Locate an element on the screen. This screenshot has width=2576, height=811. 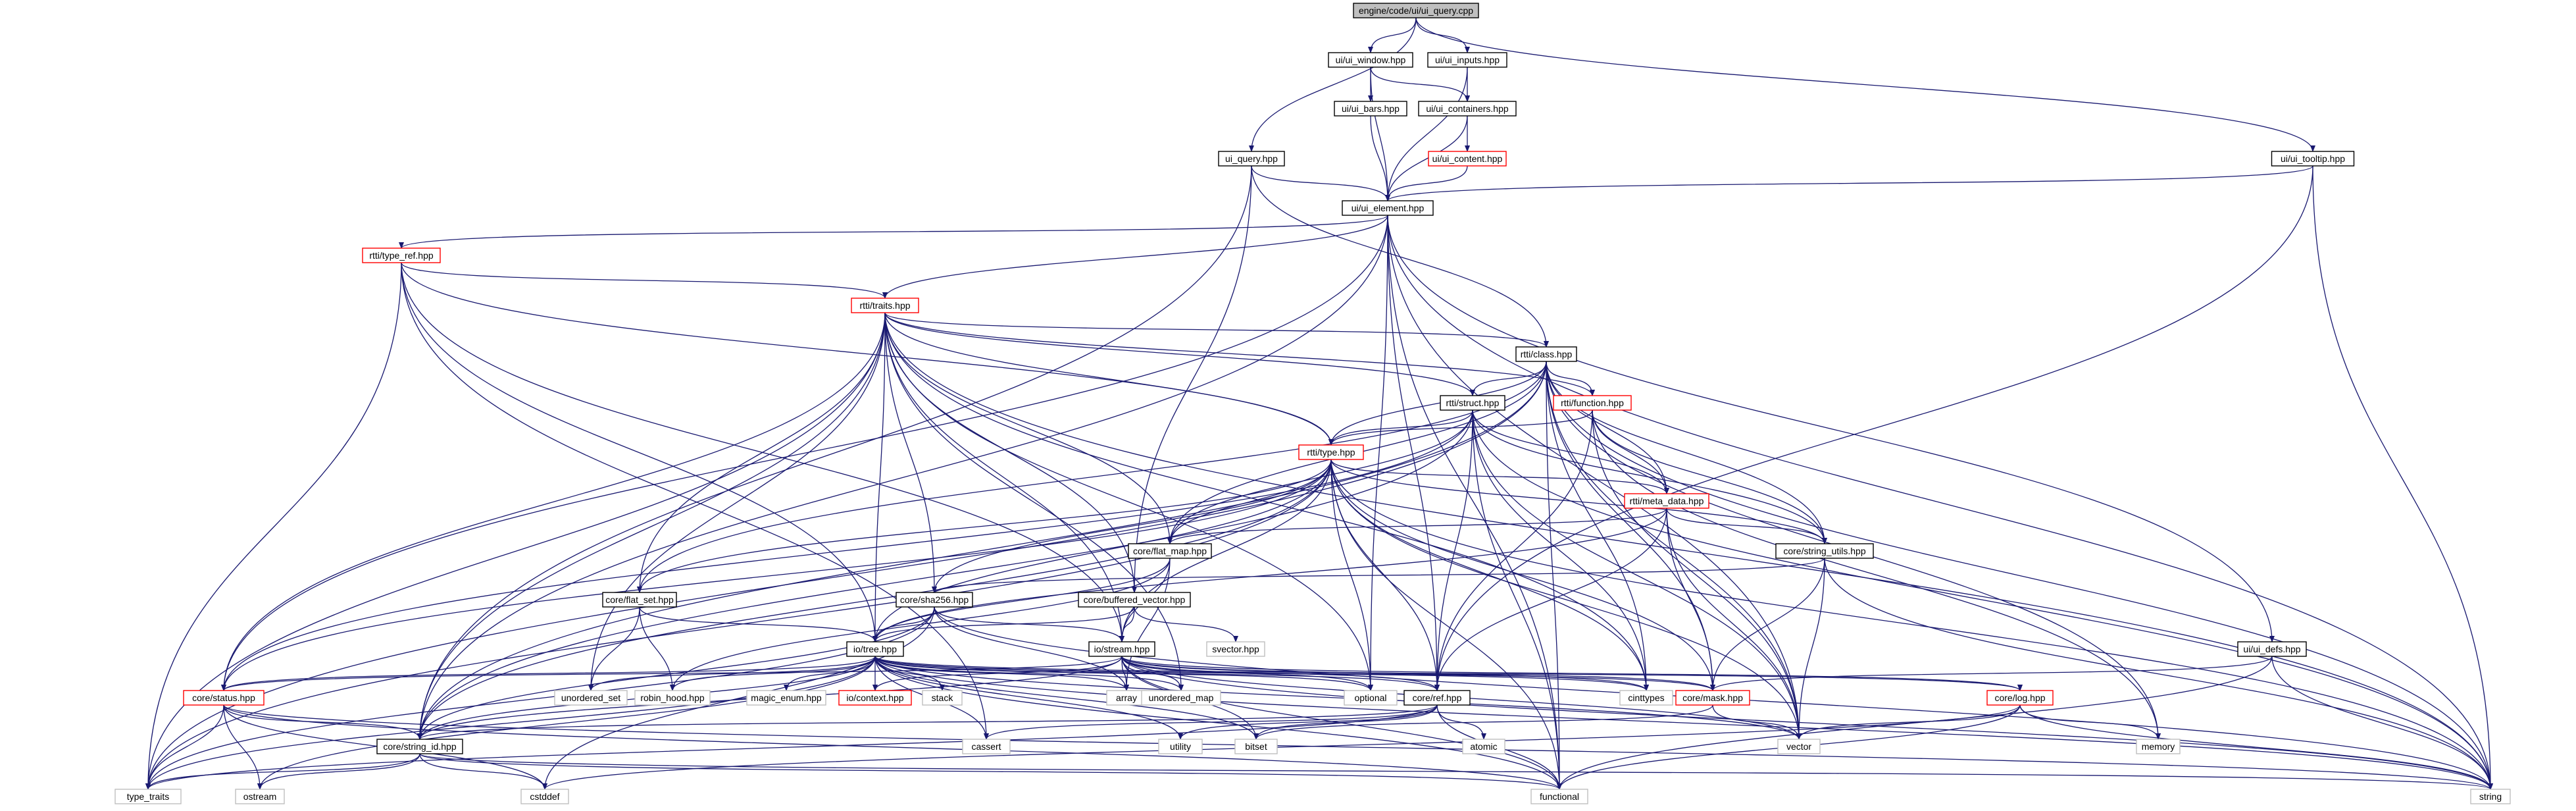
node-label-string: string is located at coordinates (2490, 796).